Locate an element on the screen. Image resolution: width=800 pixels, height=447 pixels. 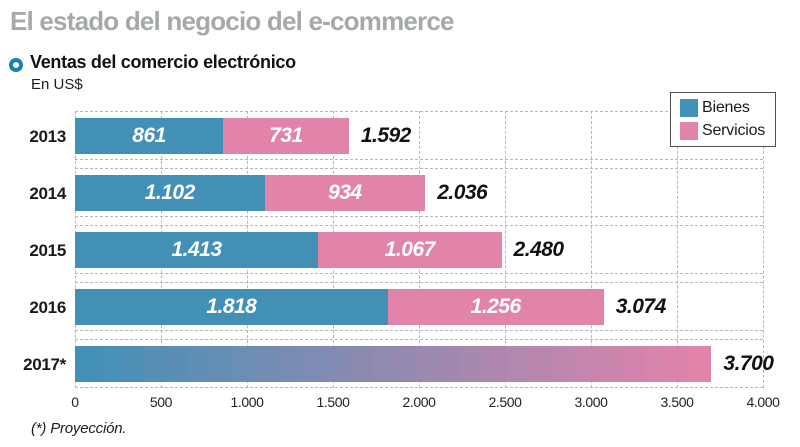
page-title: El estado del negocio del e-commerce is located at coordinates (232, 21).